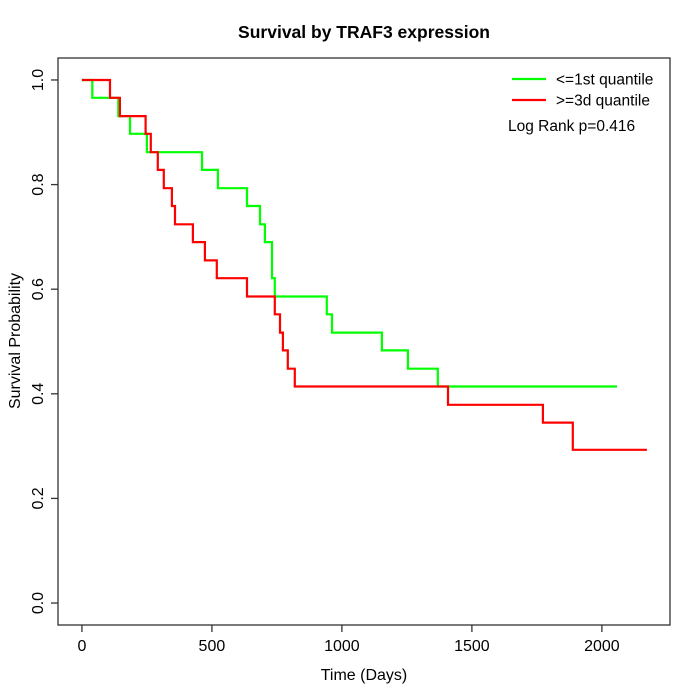 The image size is (700, 700). Describe the element at coordinates (212, 646) in the screenshot. I see `x-tick-label: 500` at that location.